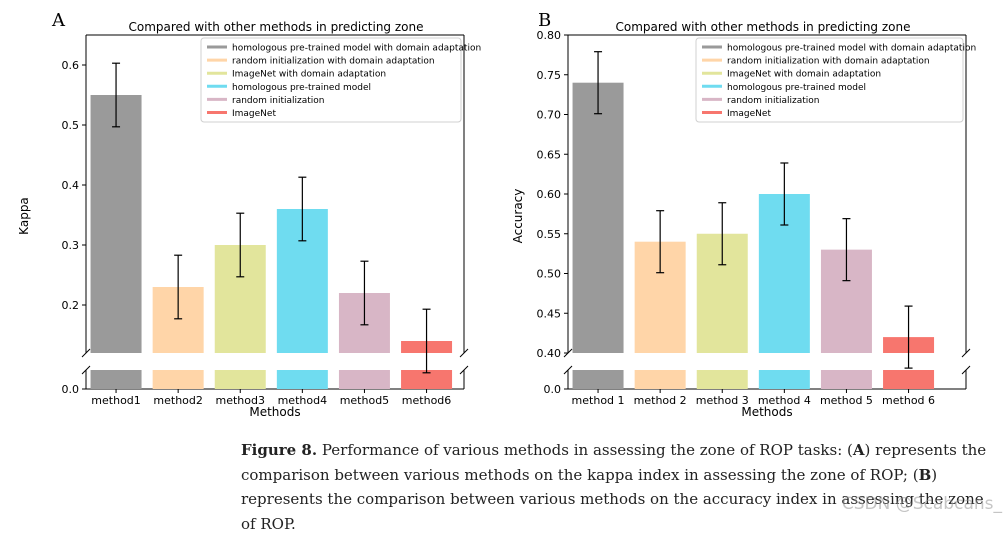 The width and height of the screenshot is (1008, 536). What do you see at coordinates (309, 75) in the screenshot?
I see `panel-a-legend-label-3: ImageNet with domain adaptation` at bounding box center [309, 75].